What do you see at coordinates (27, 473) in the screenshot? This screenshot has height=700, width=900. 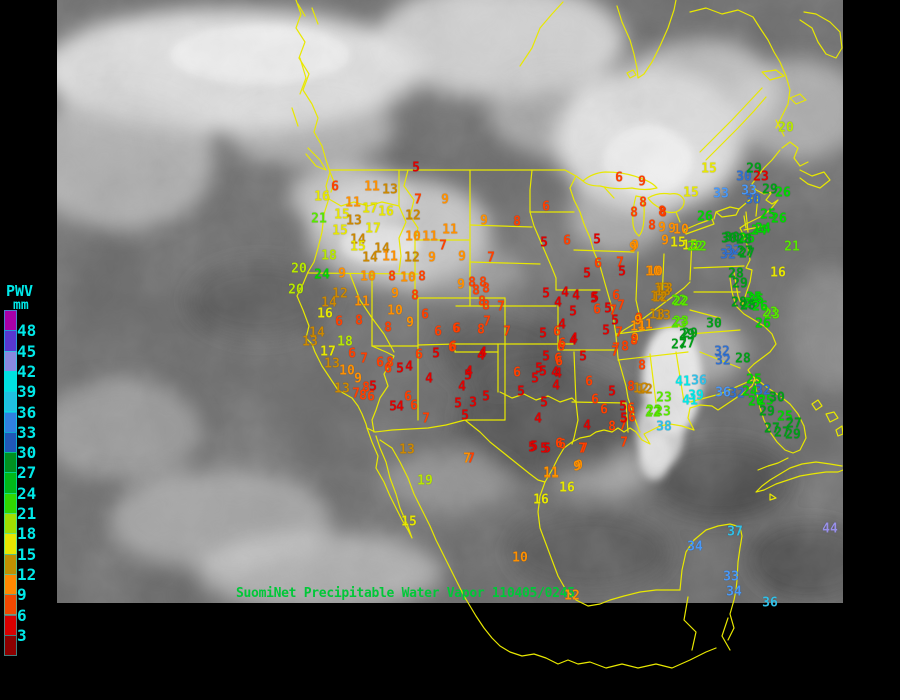 I see `legend-tick-label: 27` at bounding box center [27, 473].